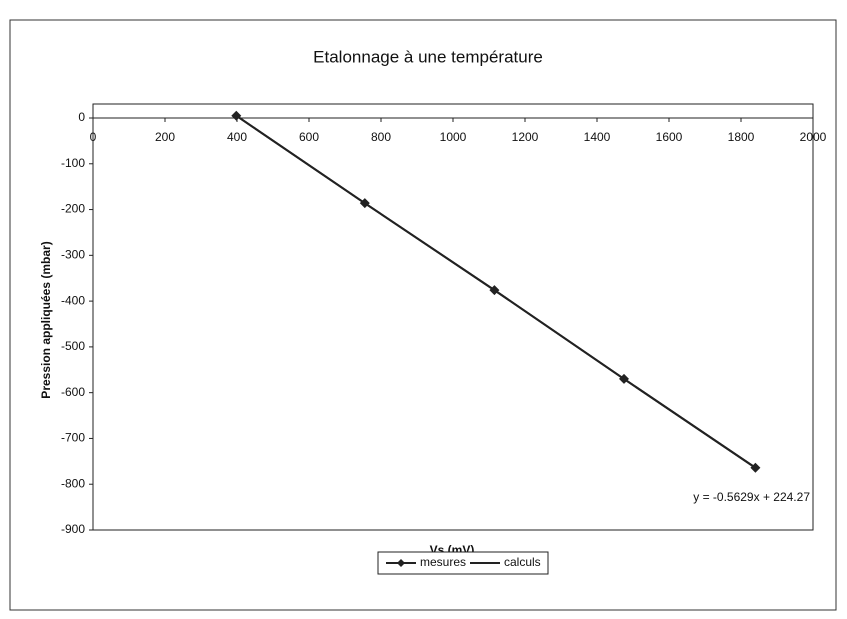 This screenshot has width=847, height=619. I want to click on legend-label: calculs, so click(522, 562).